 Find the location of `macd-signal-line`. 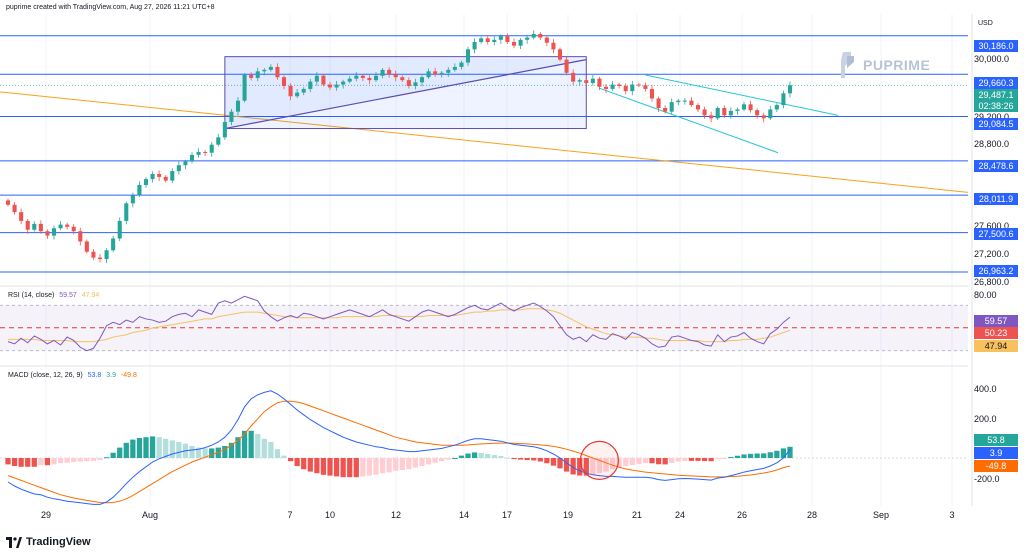

macd-signal-line is located at coordinates (399, 452).